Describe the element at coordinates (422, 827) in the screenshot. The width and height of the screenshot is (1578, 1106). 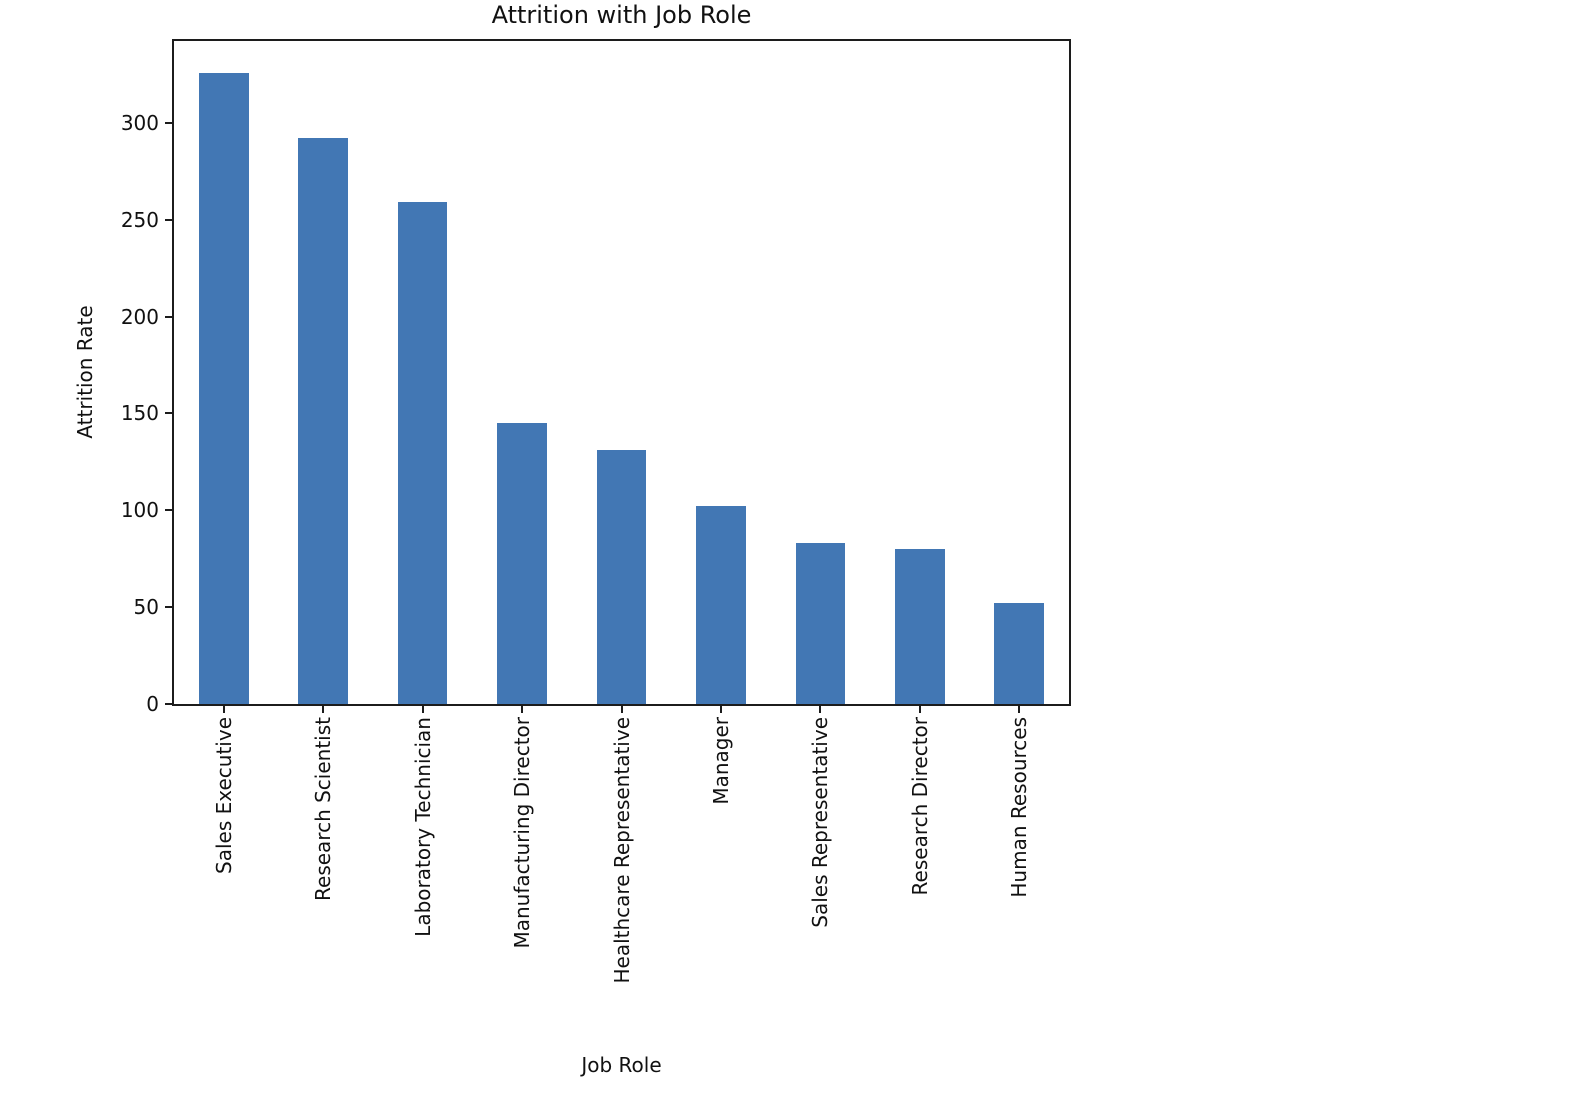
I see `x-tick-label: Laboratory Technician` at that location.